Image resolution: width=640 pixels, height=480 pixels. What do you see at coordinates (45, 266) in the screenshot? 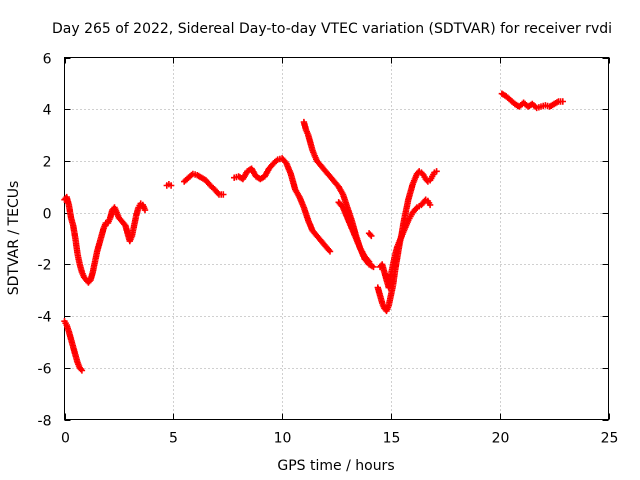
I see `y-tick-label: -2` at bounding box center [45, 266].